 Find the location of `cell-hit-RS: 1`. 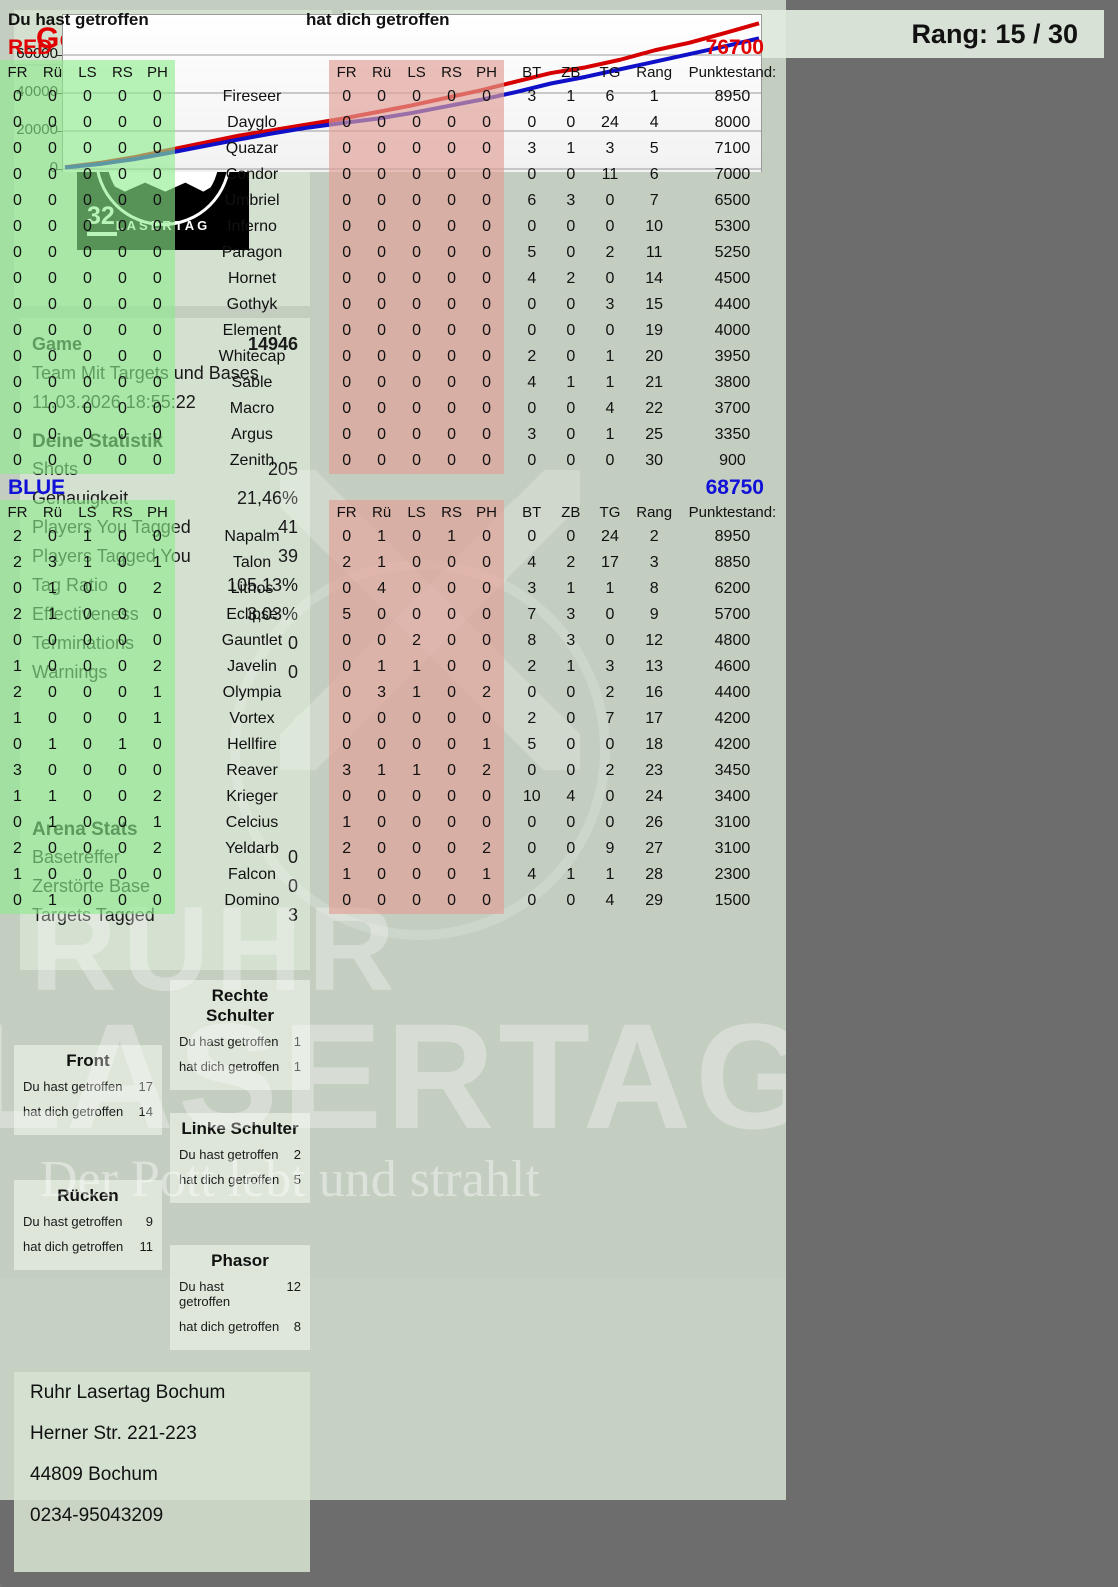

cell-hit-RS: 1 is located at coordinates (122, 745).